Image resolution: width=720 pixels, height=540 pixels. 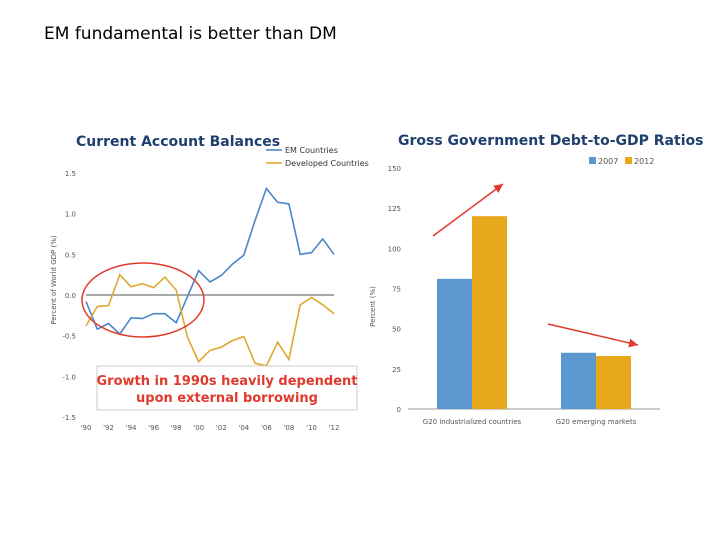 I want to click on debt-up-arrow, so click(x=468, y=210).